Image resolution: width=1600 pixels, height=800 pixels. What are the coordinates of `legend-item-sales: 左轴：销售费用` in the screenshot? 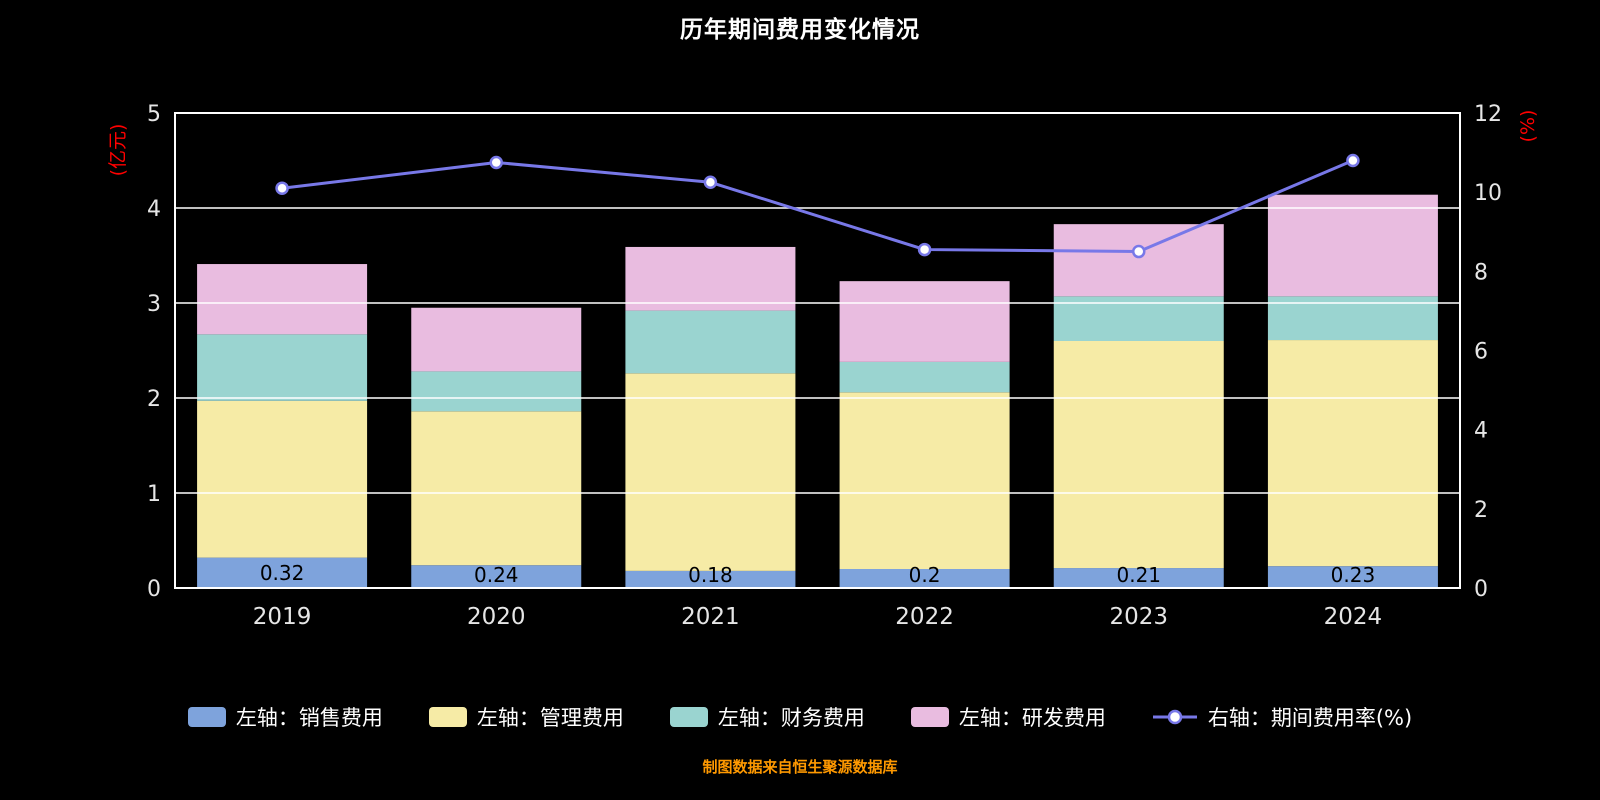 It's located at (285, 717).